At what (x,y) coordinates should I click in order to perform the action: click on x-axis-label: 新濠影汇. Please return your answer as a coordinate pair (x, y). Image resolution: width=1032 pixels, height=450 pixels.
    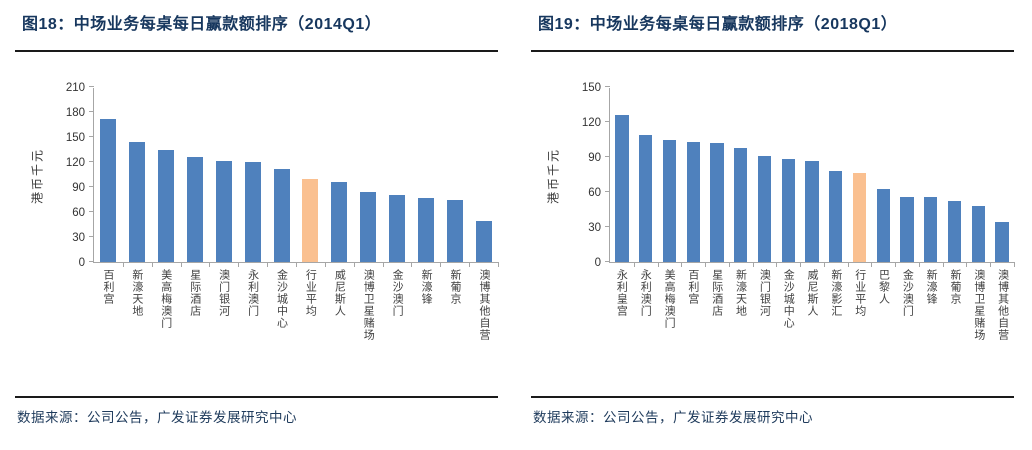
    Looking at the image, I should click on (835, 293).